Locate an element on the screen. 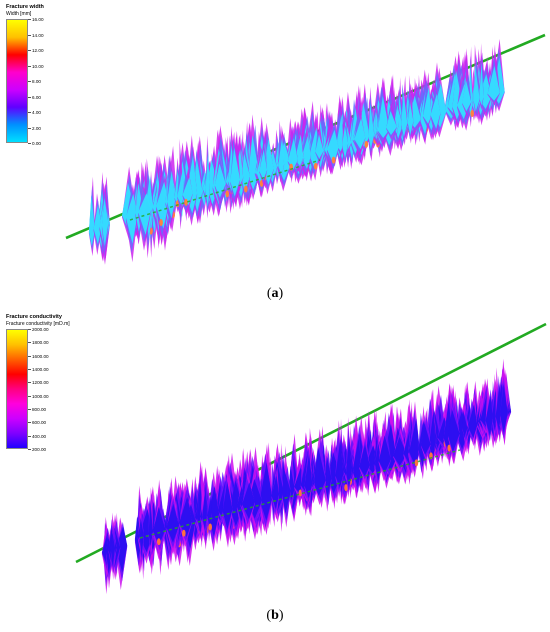 This screenshot has width=550, height=632. caption-b: (b) is located at coordinates (275, 615).